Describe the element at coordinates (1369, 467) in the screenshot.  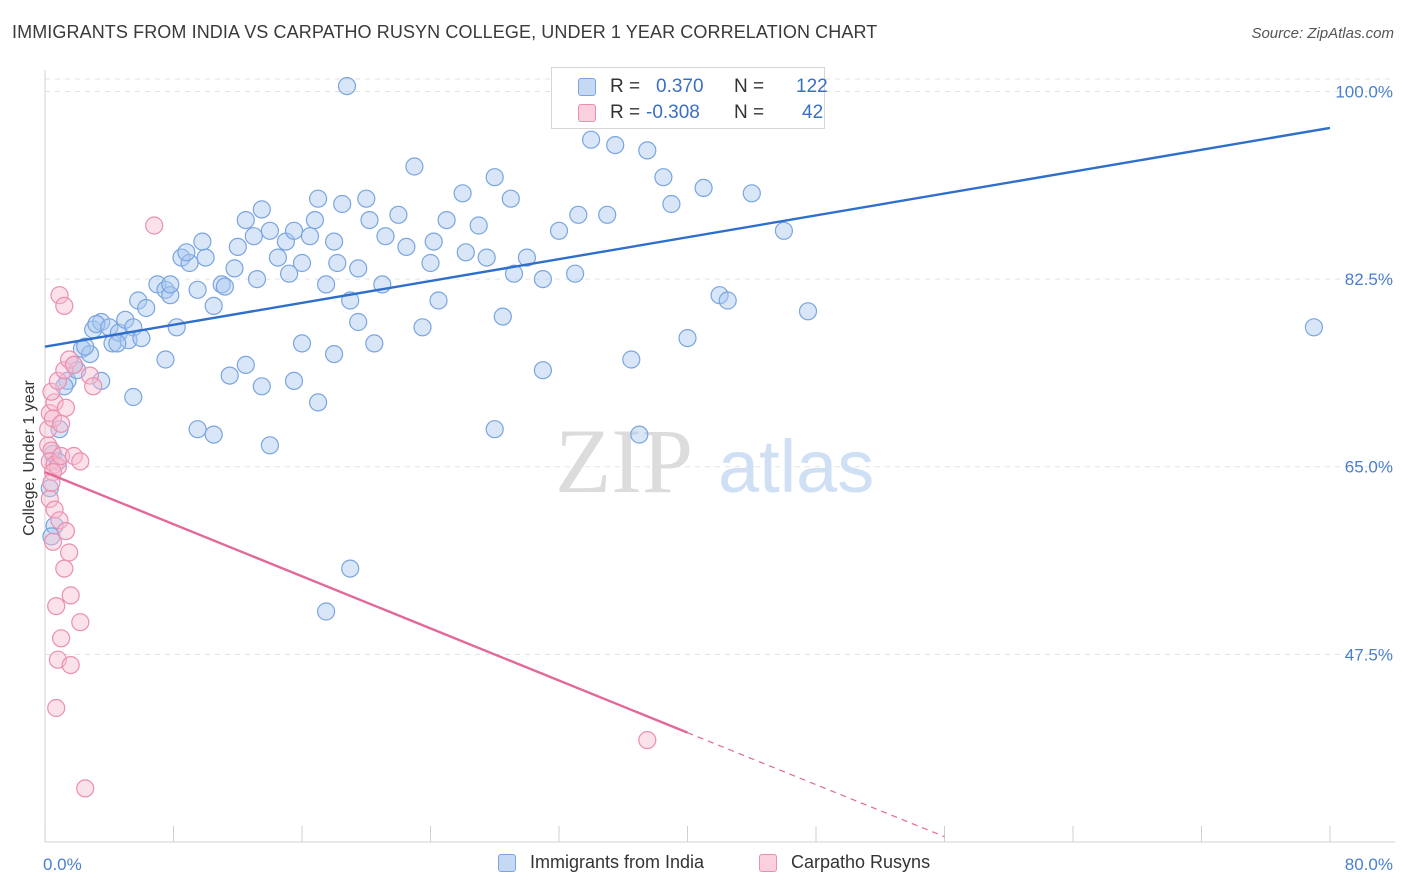
I see `y-tick-label: 65.0%` at that location.